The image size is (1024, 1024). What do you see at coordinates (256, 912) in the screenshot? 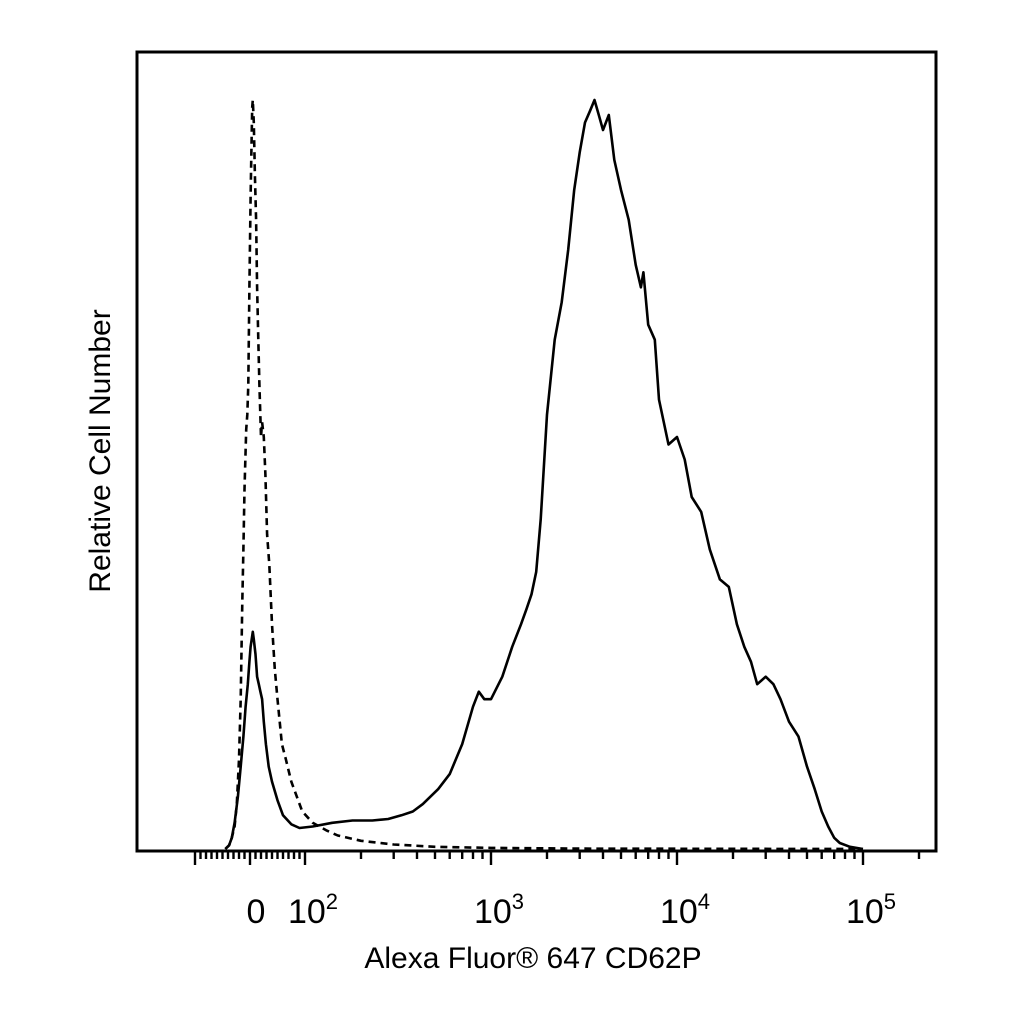
I see `x-tick-label: 0` at bounding box center [256, 912].